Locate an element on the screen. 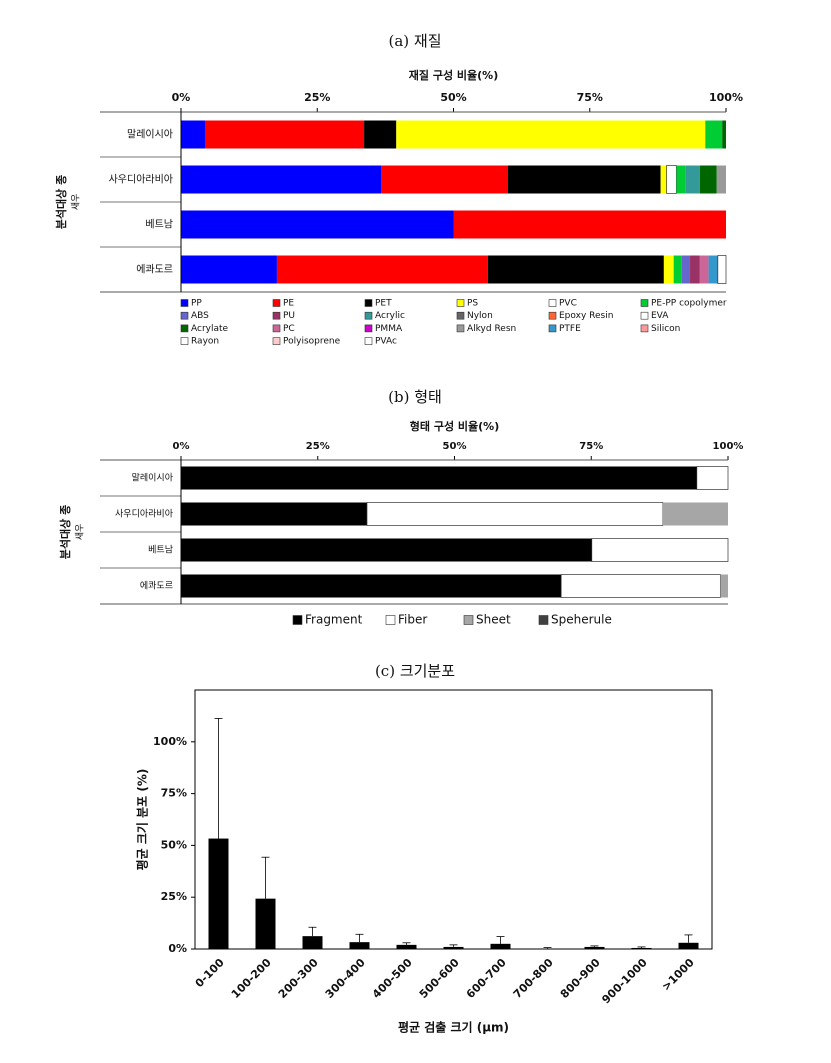 This screenshot has height=1063, width=831. x-tick-label: 800-900 is located at coordinates (580, 978).